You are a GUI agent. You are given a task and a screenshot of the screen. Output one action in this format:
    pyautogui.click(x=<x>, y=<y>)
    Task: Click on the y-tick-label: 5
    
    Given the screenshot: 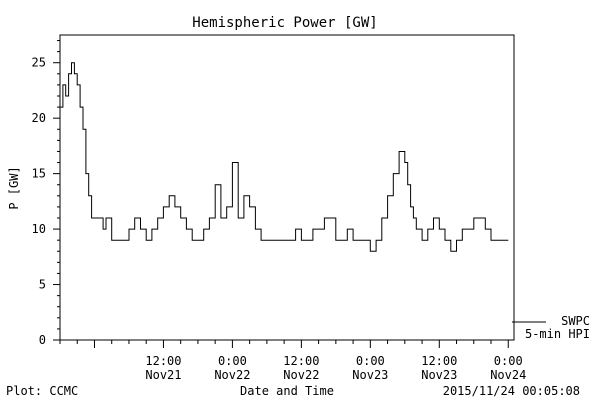 What is the action you would take?
    pyautogui.click(x=42, y=285)
    